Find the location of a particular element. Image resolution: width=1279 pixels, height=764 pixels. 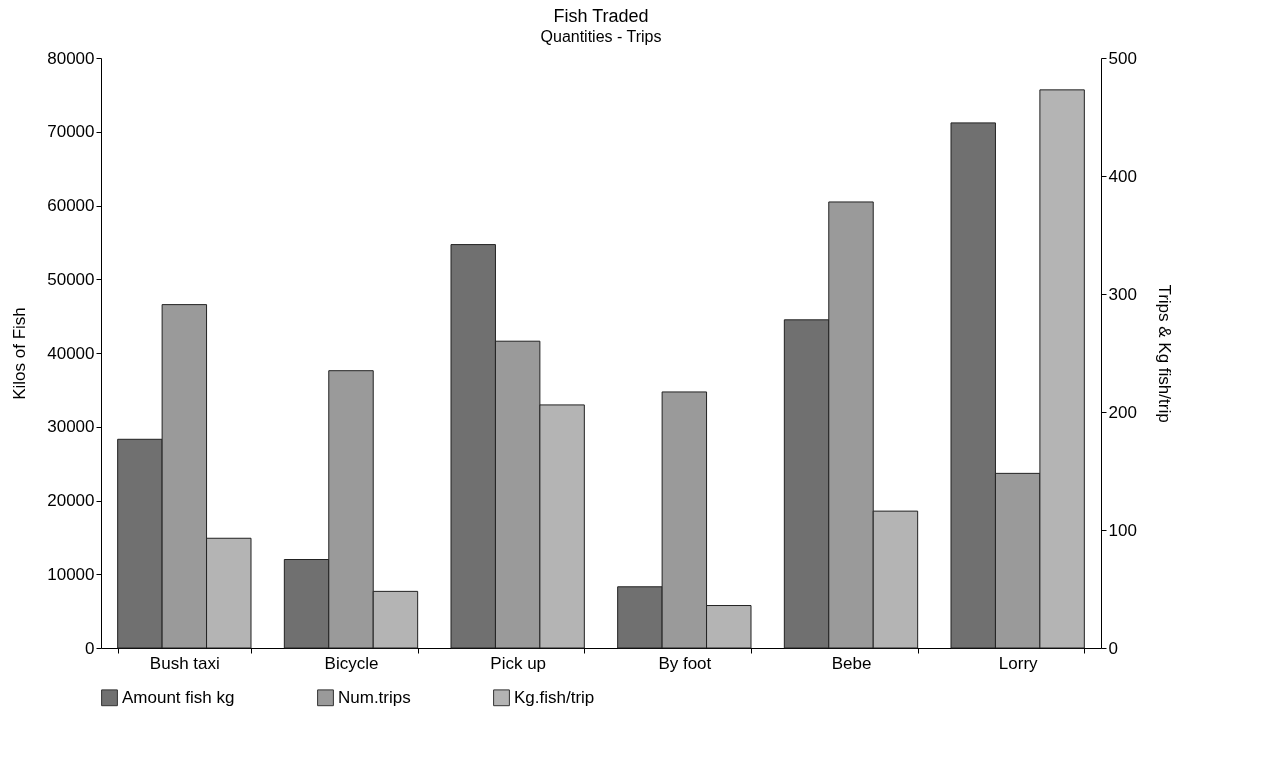

chart-title: Fish Traded is located at coordinates (601, 16).